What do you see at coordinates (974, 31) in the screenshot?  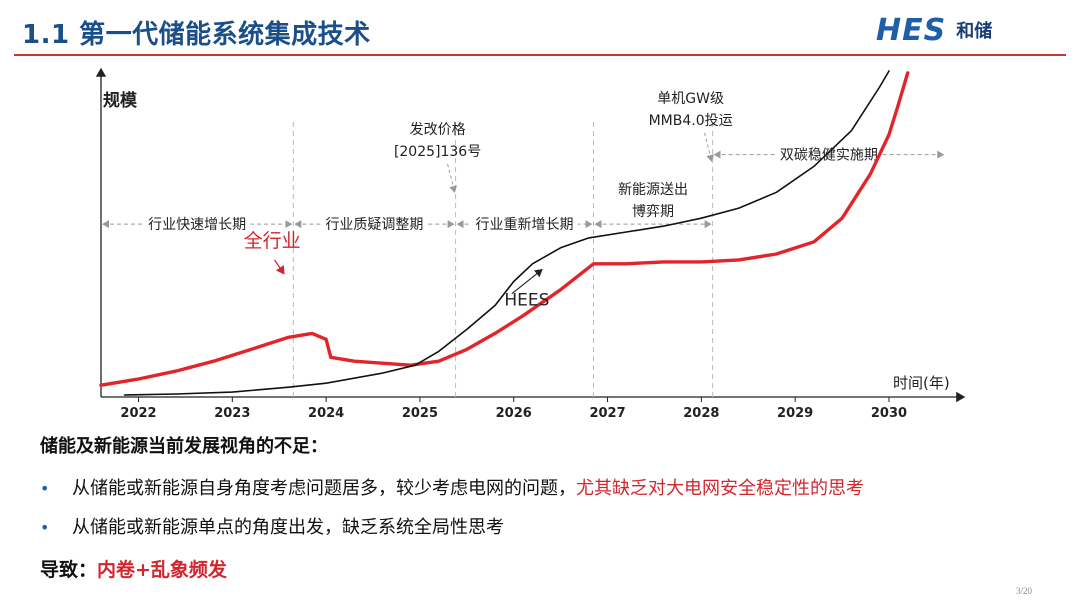 I see `logo-text: 和储` at bounding box center [974, 31].